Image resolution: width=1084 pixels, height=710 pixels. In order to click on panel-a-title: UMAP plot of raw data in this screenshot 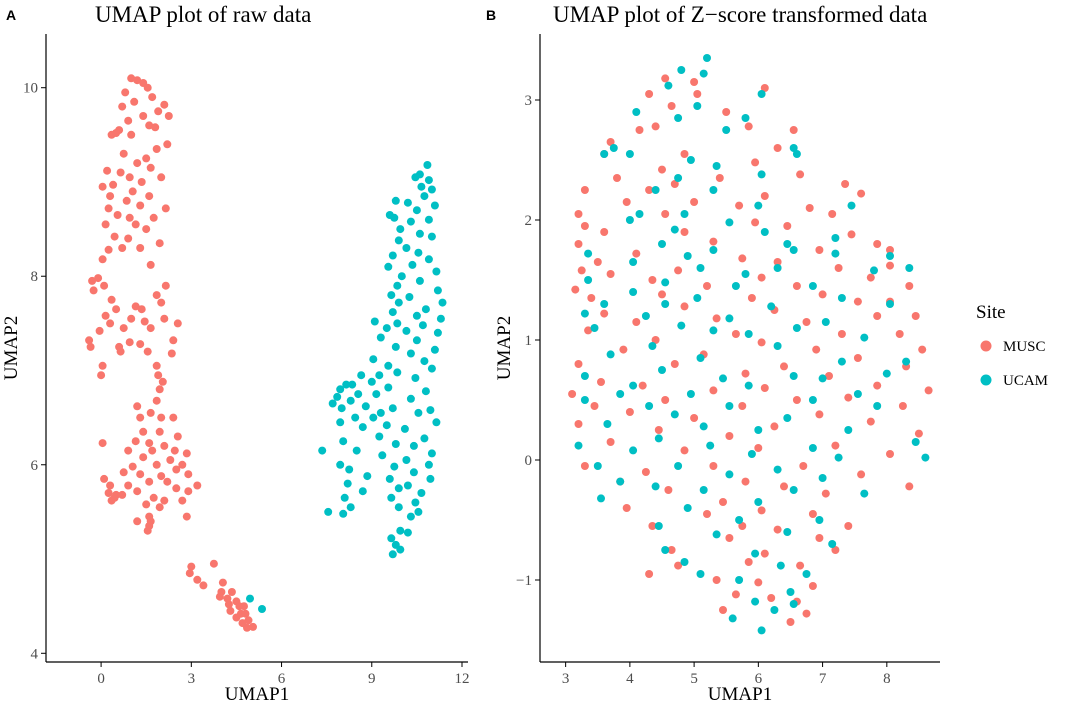, I will do `click(203, 14)`.